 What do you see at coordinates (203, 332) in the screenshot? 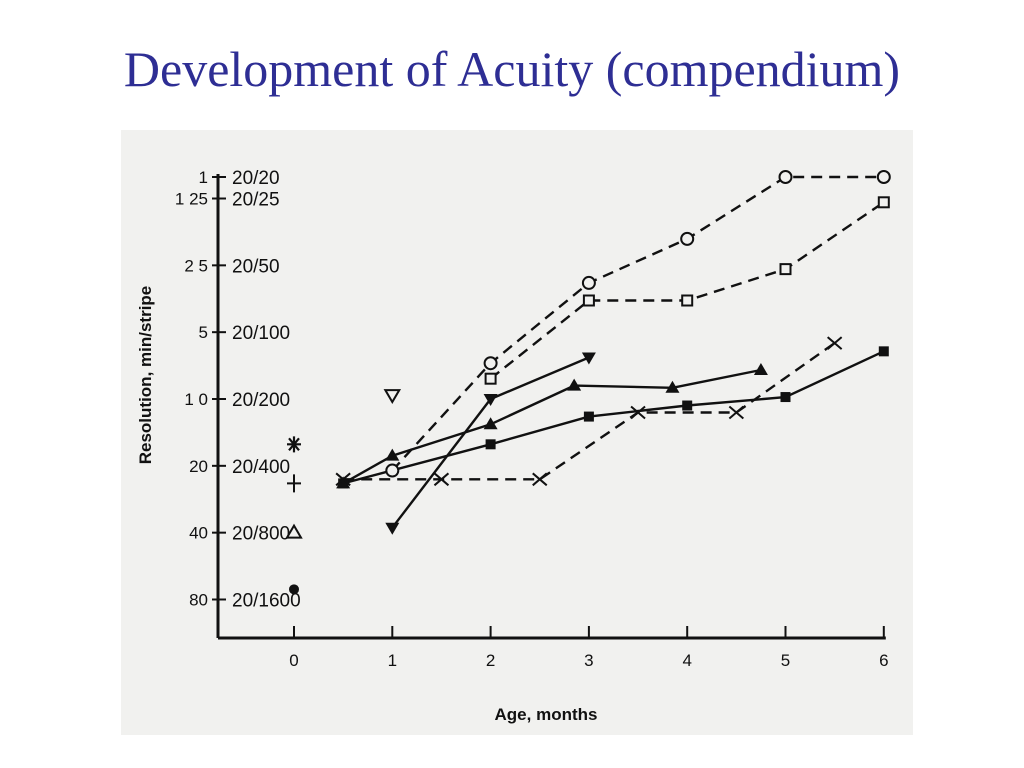
I see `y-tick-label: 5` at bounding box center [203, 332].